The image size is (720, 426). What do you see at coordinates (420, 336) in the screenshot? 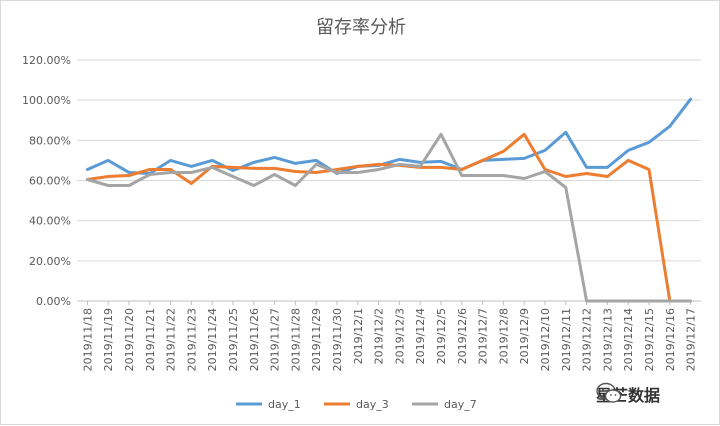
I see `x-tick-label: 2019/12/4` at bounding box center [420, 336].